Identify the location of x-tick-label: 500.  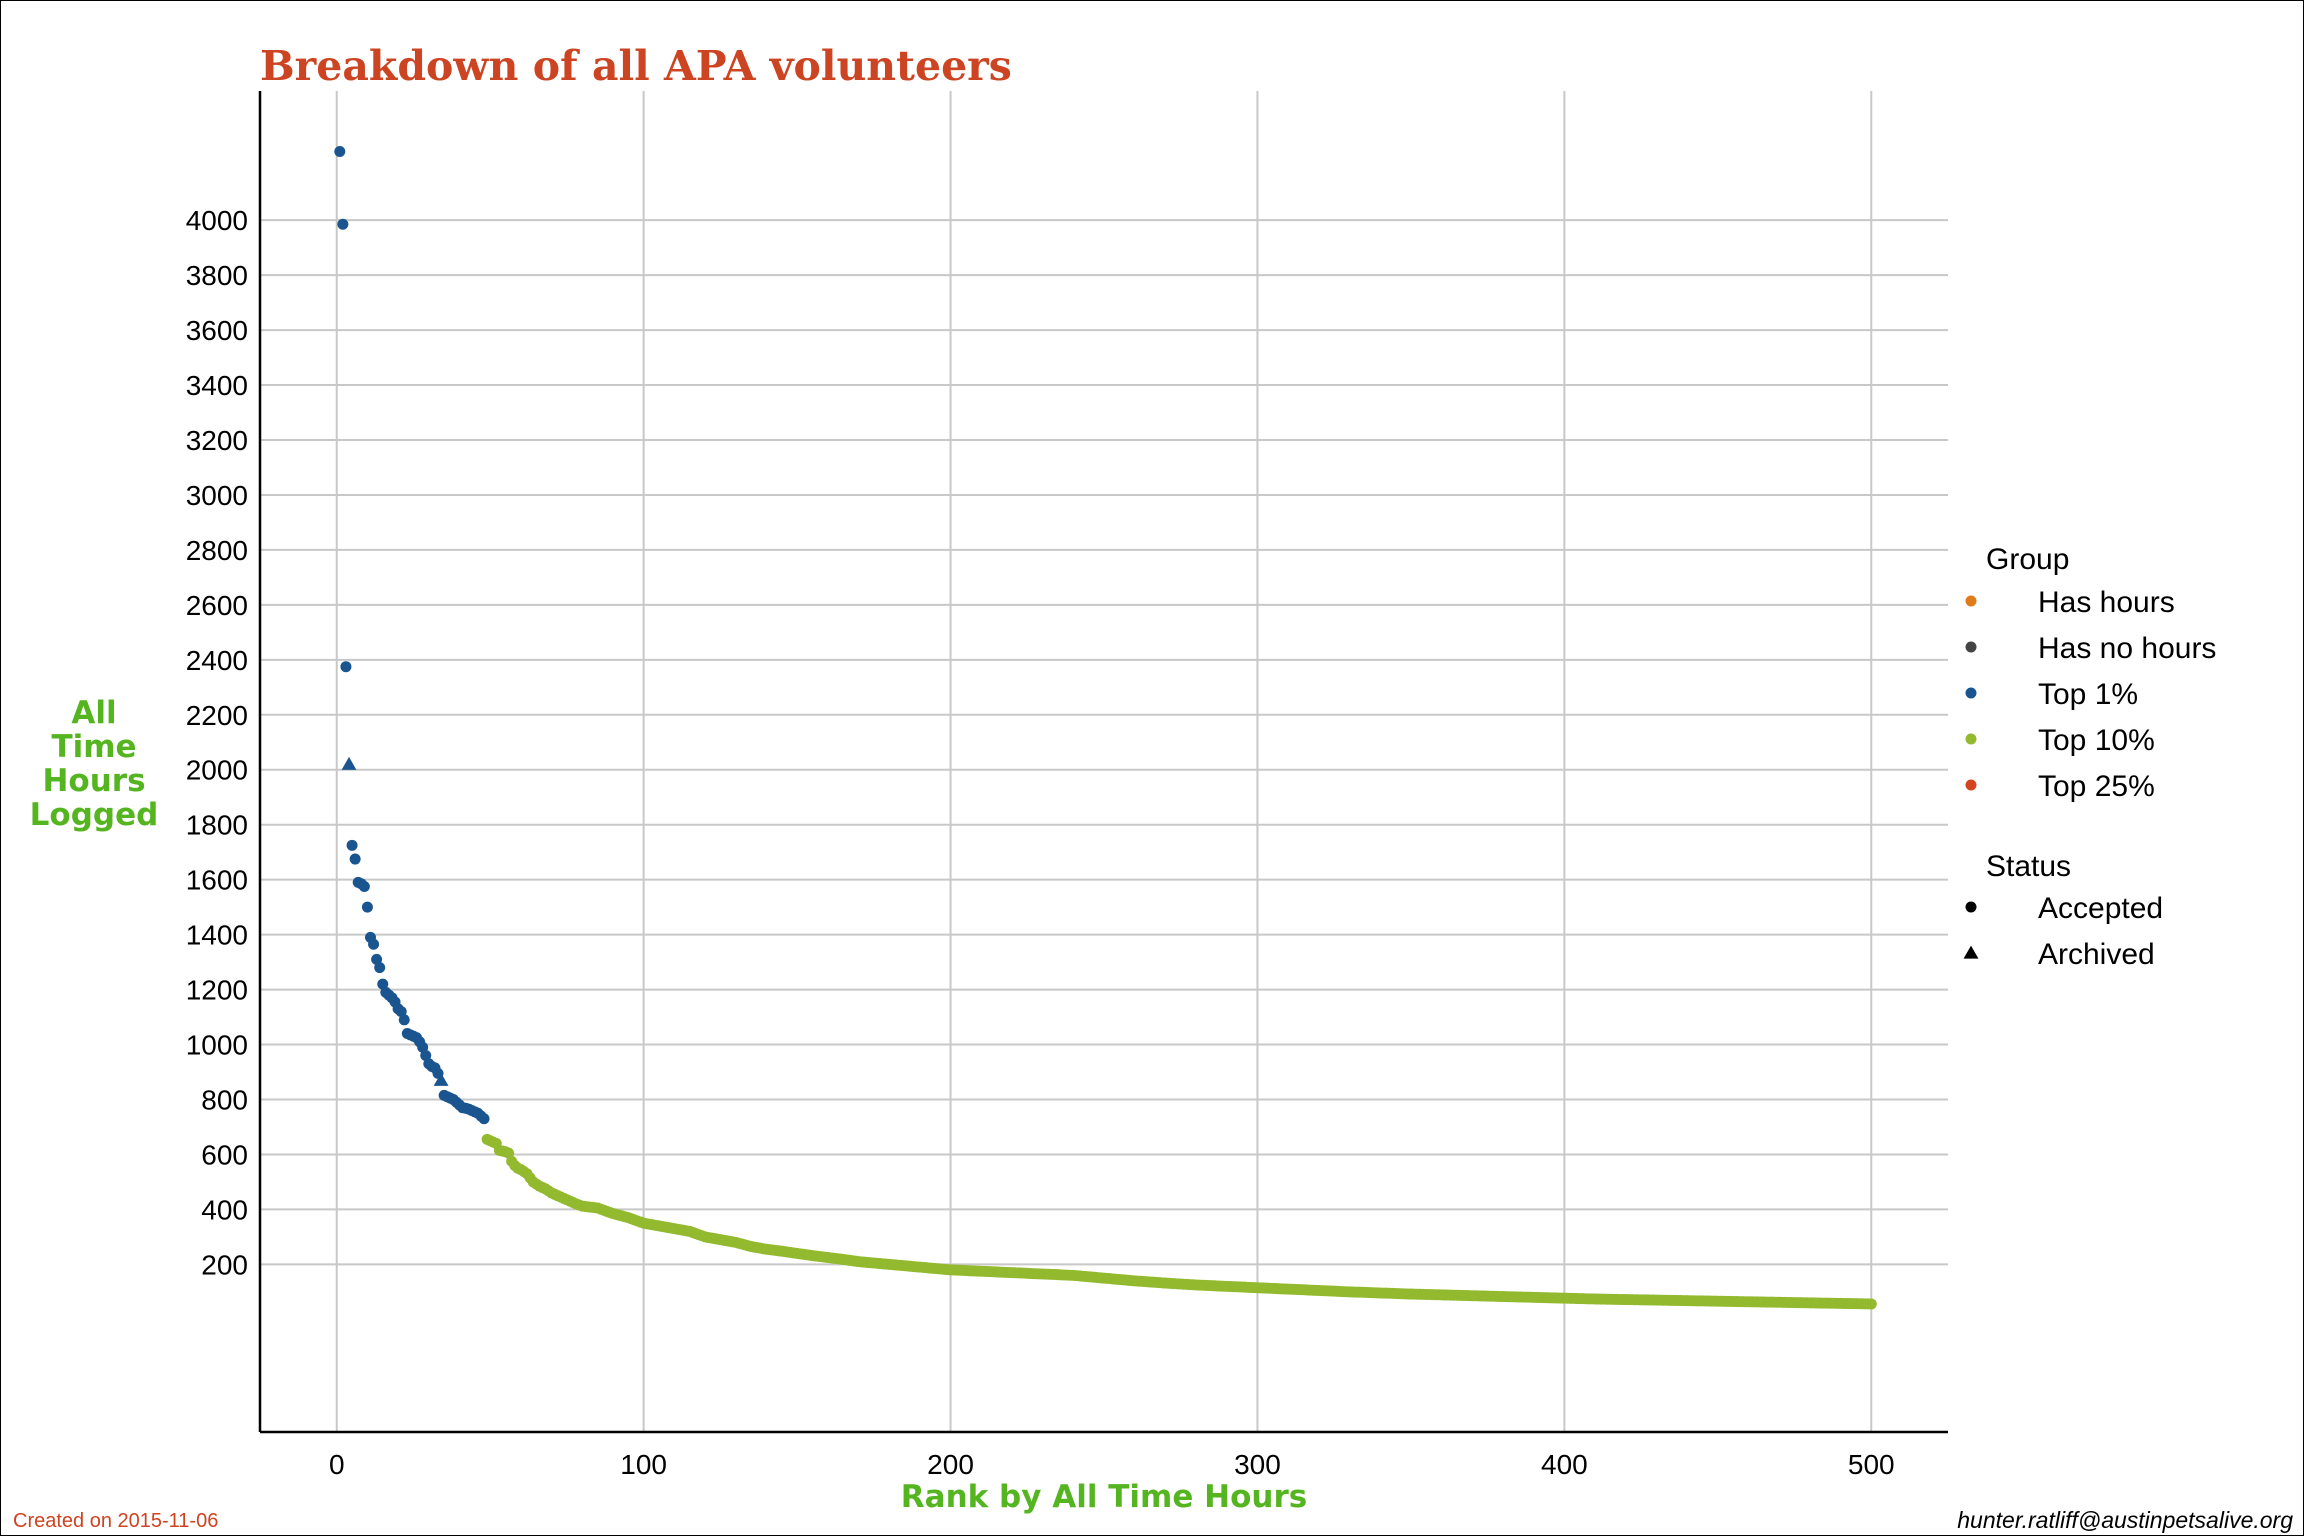
(1871, 1464).